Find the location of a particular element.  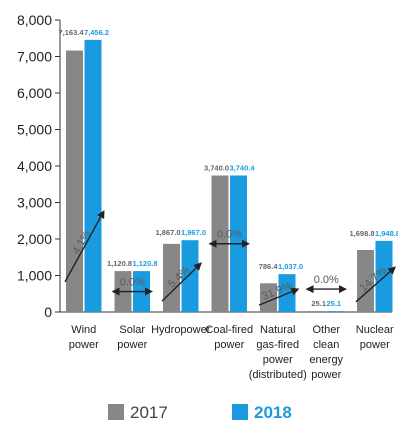

legend-label: 2017 is located at coordinates (149, 412).